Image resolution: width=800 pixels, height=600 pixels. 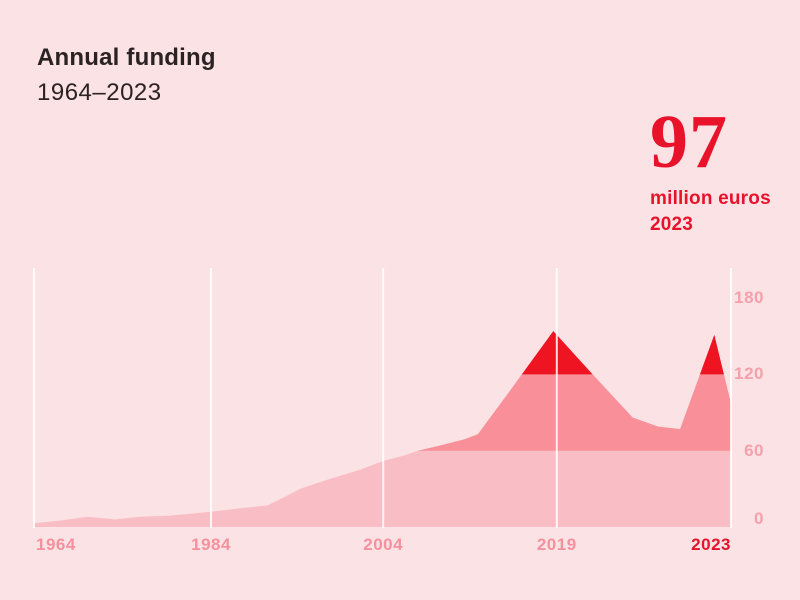 What do you see at coordinates (689, 142) in the screenshot?
I see `highlight-value: 97` at bounding box center [689, 142].